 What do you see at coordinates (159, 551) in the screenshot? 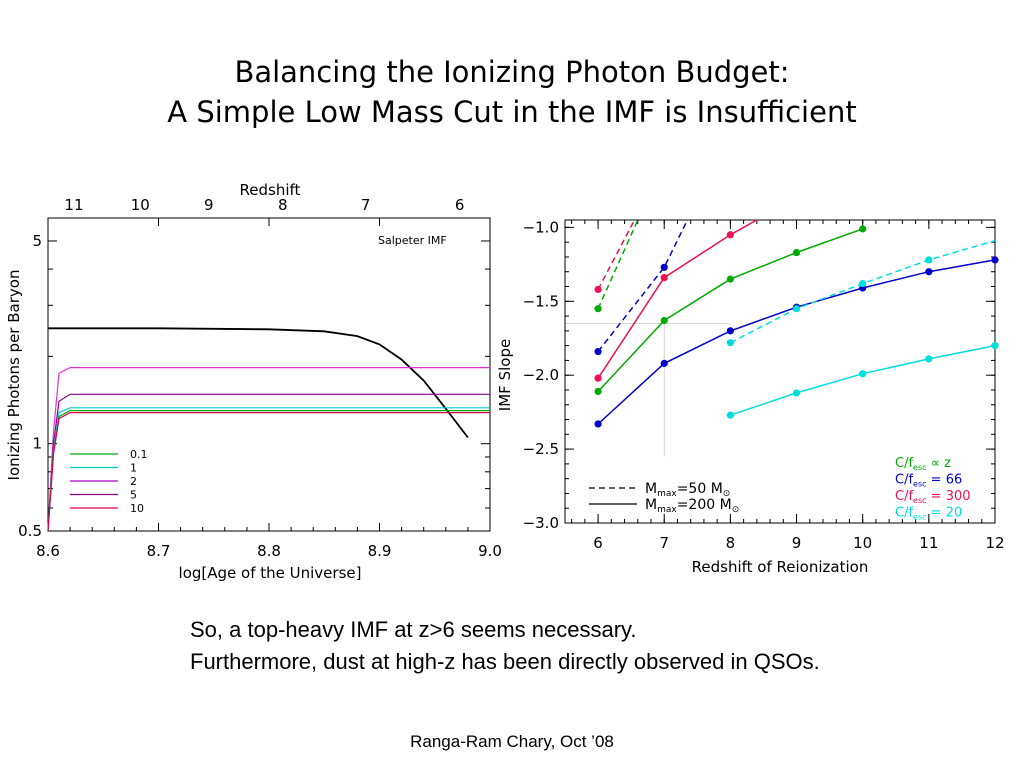
I see `x-tick-label: 8.7` at bounding box center [159, 551].